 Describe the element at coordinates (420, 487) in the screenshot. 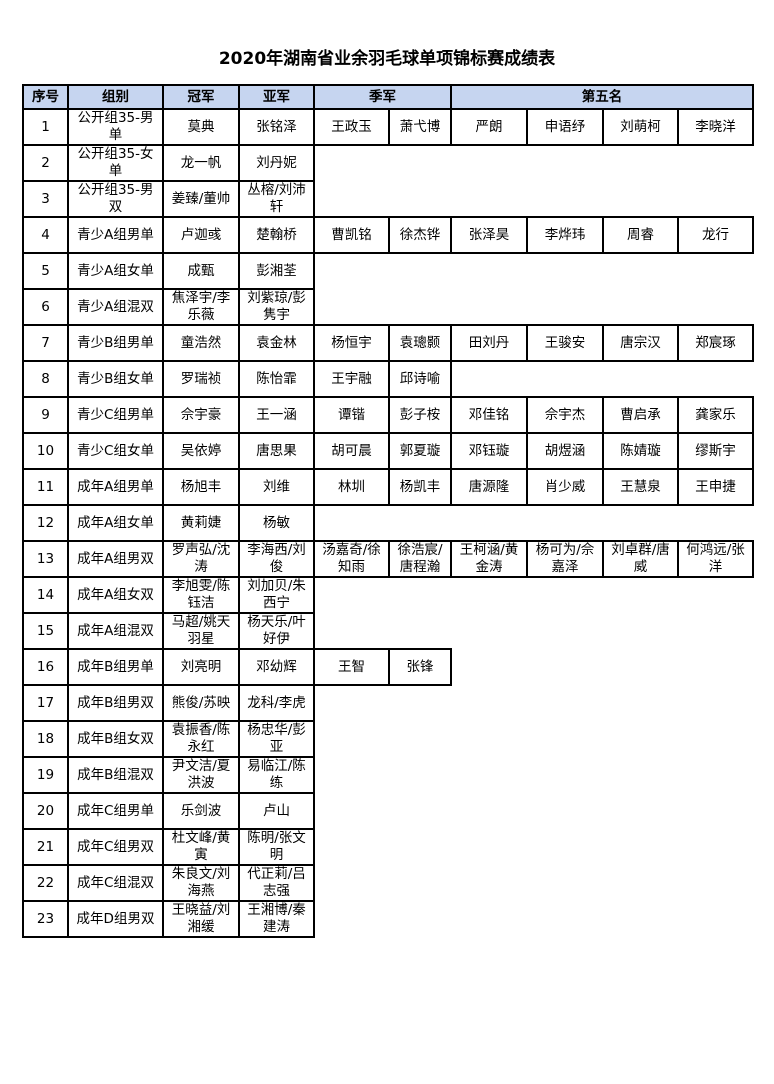

I see `third-place-cell: 杨凯丰` at that location.